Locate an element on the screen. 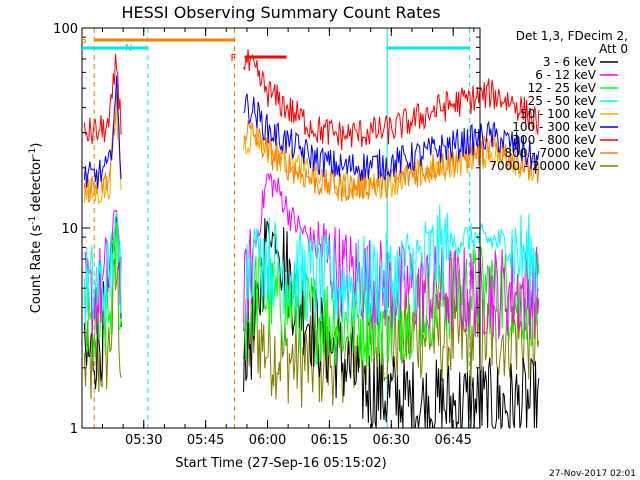 This screenshot has height=480, width=640. legend-label-4: 50 - 100 keV is located at coordinates (558, 114).